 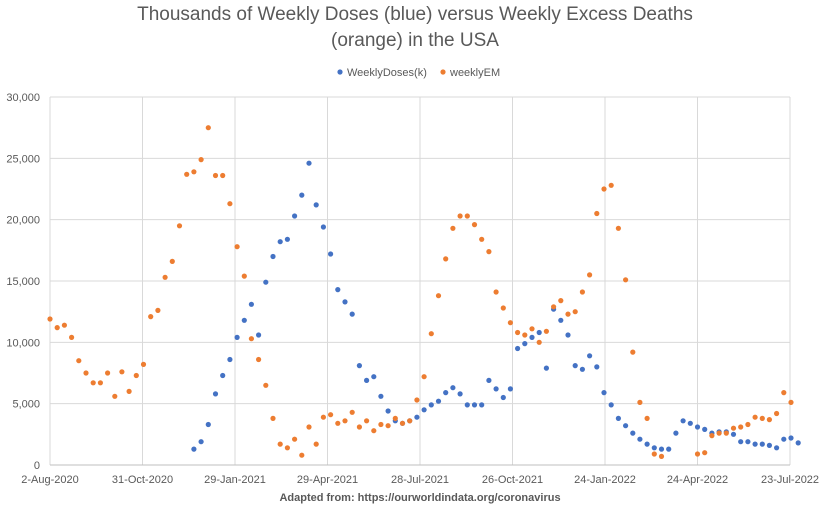 What do you see at coordinates (605, 480) in the screenshot?
I see `x-tick-label: 24-Jan-2022` at bounding box center [605, 480].